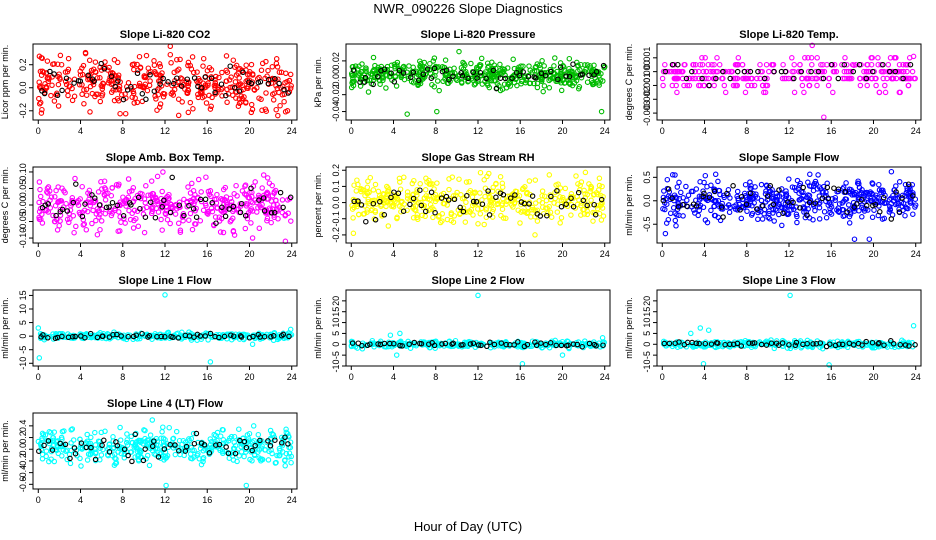 This screenshot has width=936, height=540. I want to click on panel-title: Slope Li-820 Temp., so click(788, 35).